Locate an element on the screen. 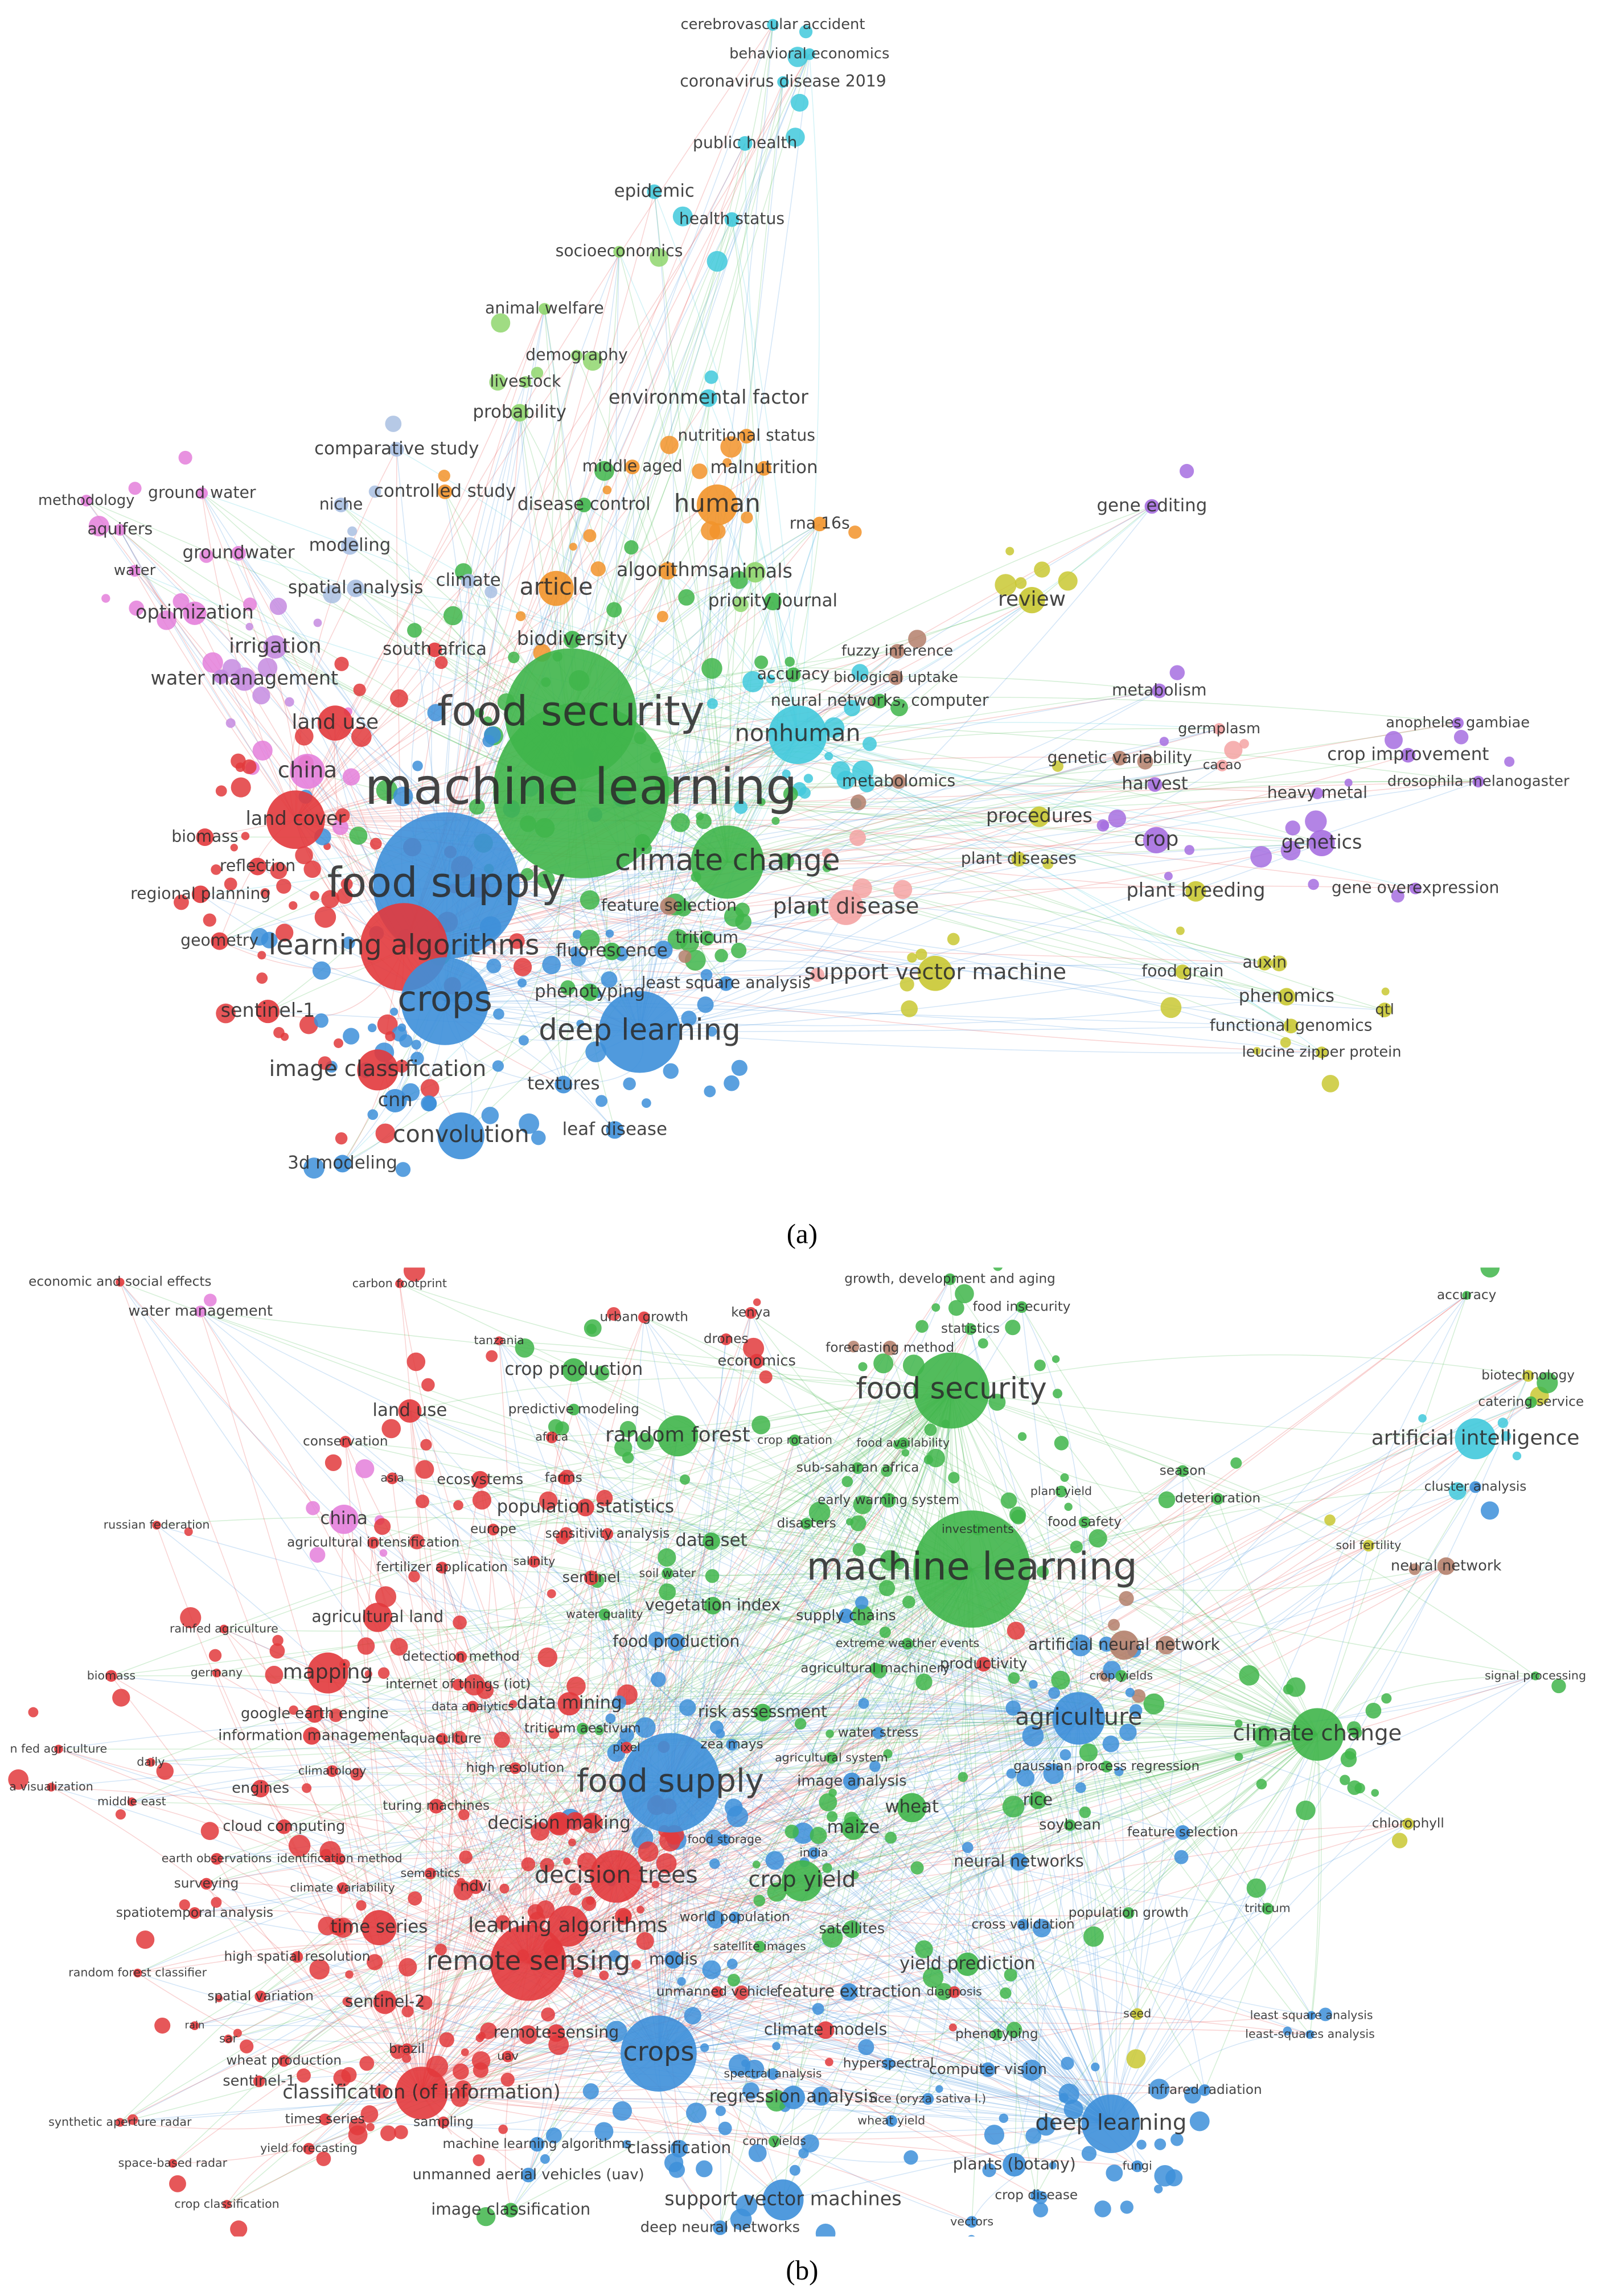 The height and width of the screenshot is (2296, 1610). node-label: plant yield is located at coordinates (1061, 1491).